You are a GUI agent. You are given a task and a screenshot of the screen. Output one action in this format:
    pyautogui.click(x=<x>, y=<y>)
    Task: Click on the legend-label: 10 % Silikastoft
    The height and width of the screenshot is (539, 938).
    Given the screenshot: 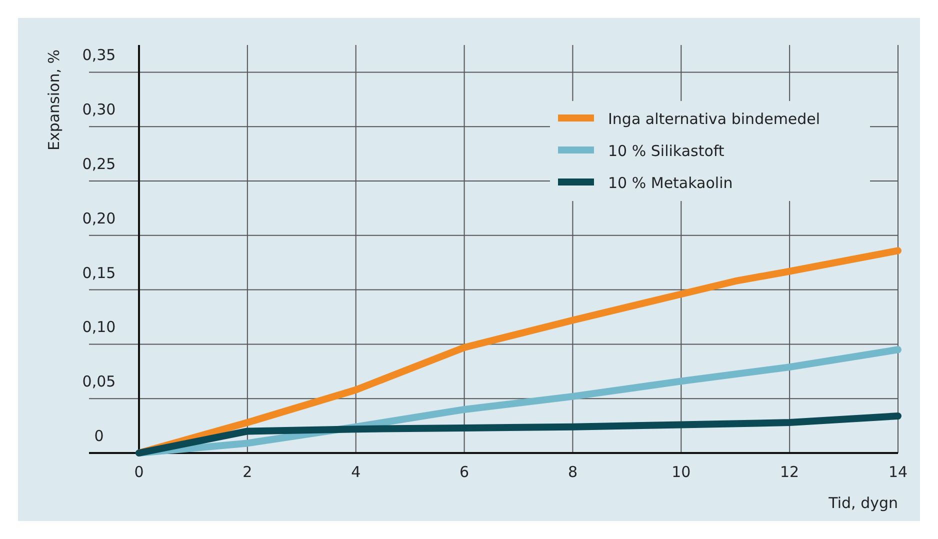 What is the action you would take?
    pyautogui.click(x=666, y=151)
    